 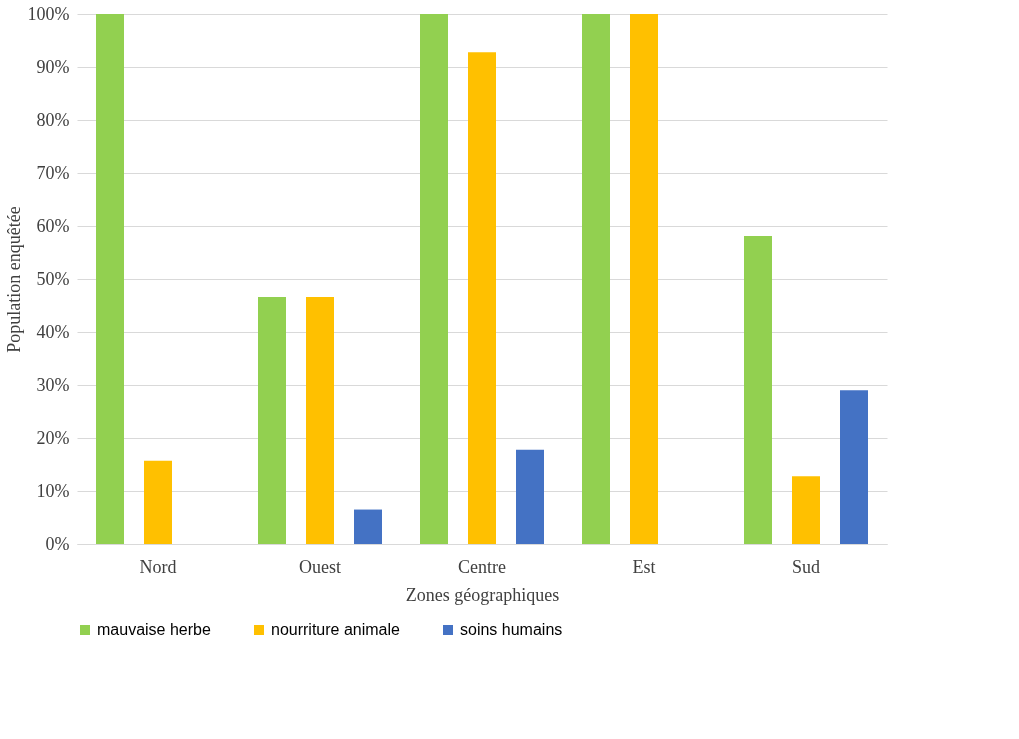 What do you see at coordinates (53, 119) in the screenshot?
I see `y-tick-label: 80%` at bounding box center [53, 119].